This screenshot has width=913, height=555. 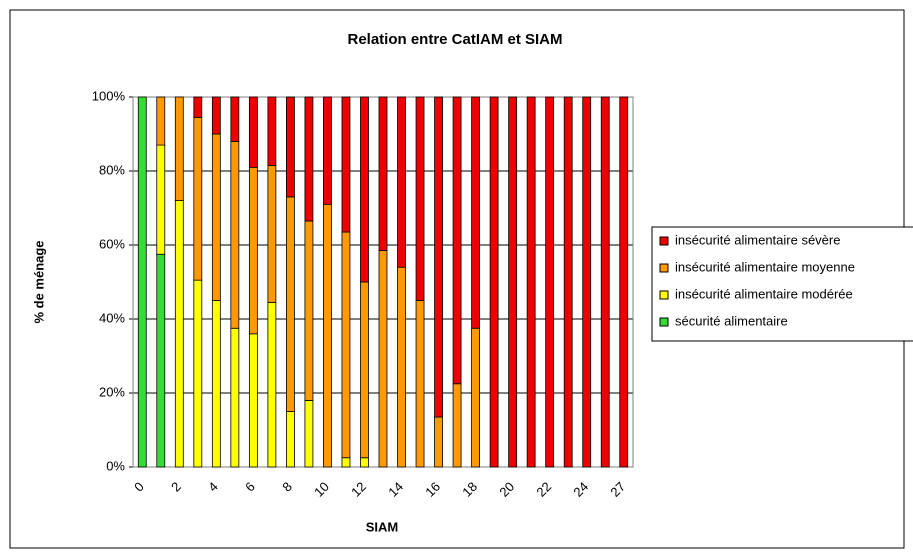 I want to click on y-tick-label: 0%, so click(x=115, y=465).